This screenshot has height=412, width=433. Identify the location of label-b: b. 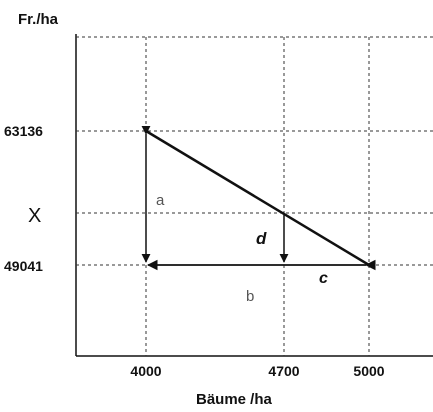
(250, 296).